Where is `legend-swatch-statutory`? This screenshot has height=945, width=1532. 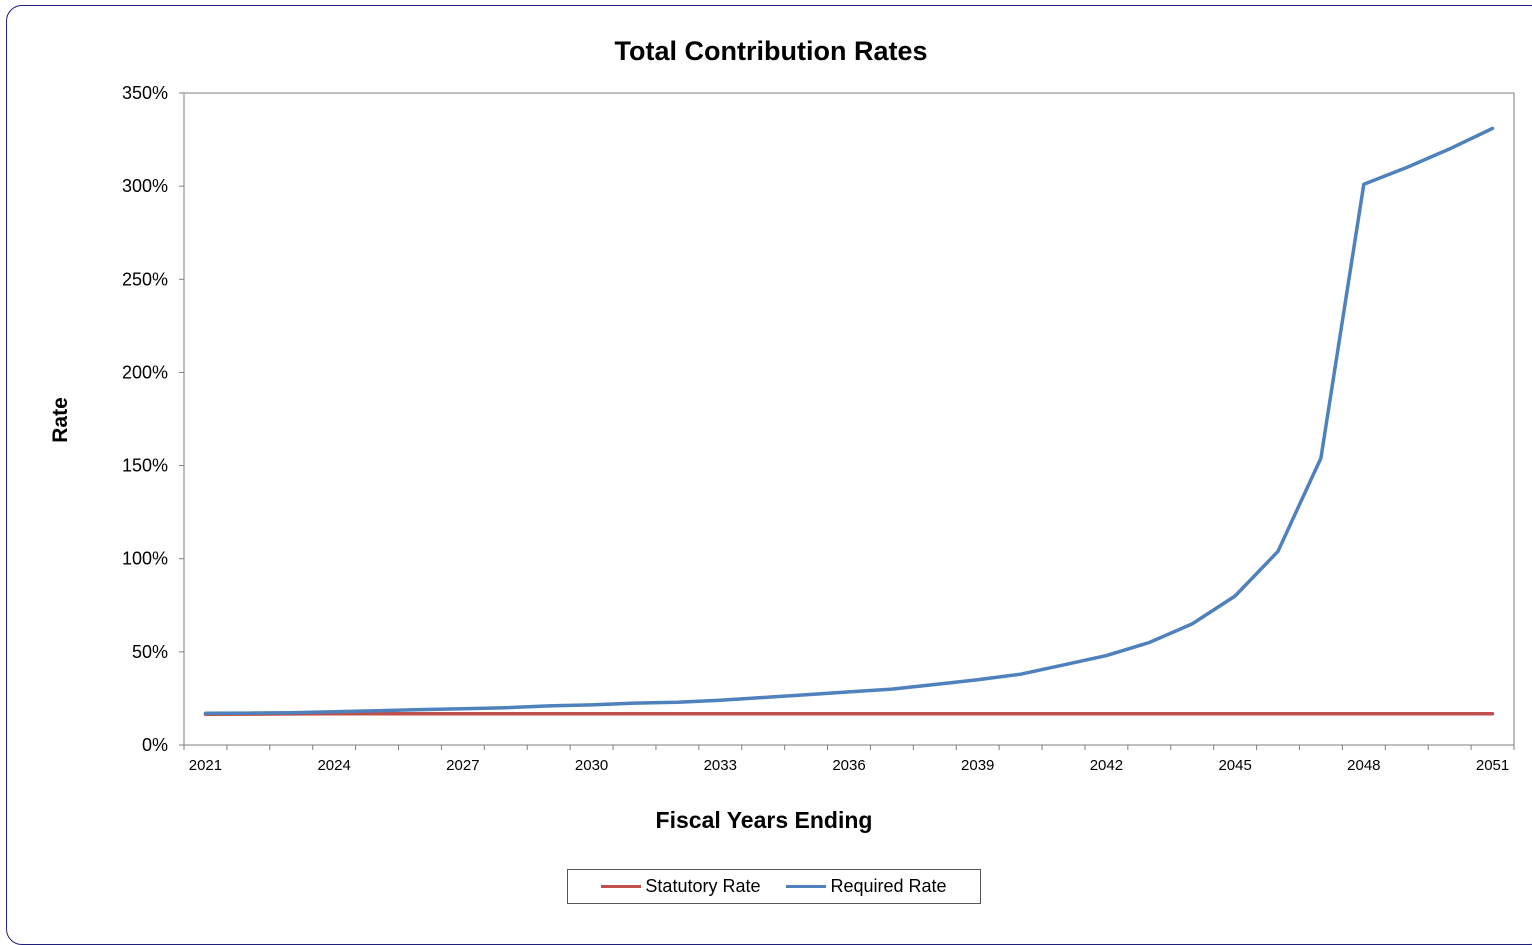 legend-swatch-statutory is located at coordinates (621, 886).